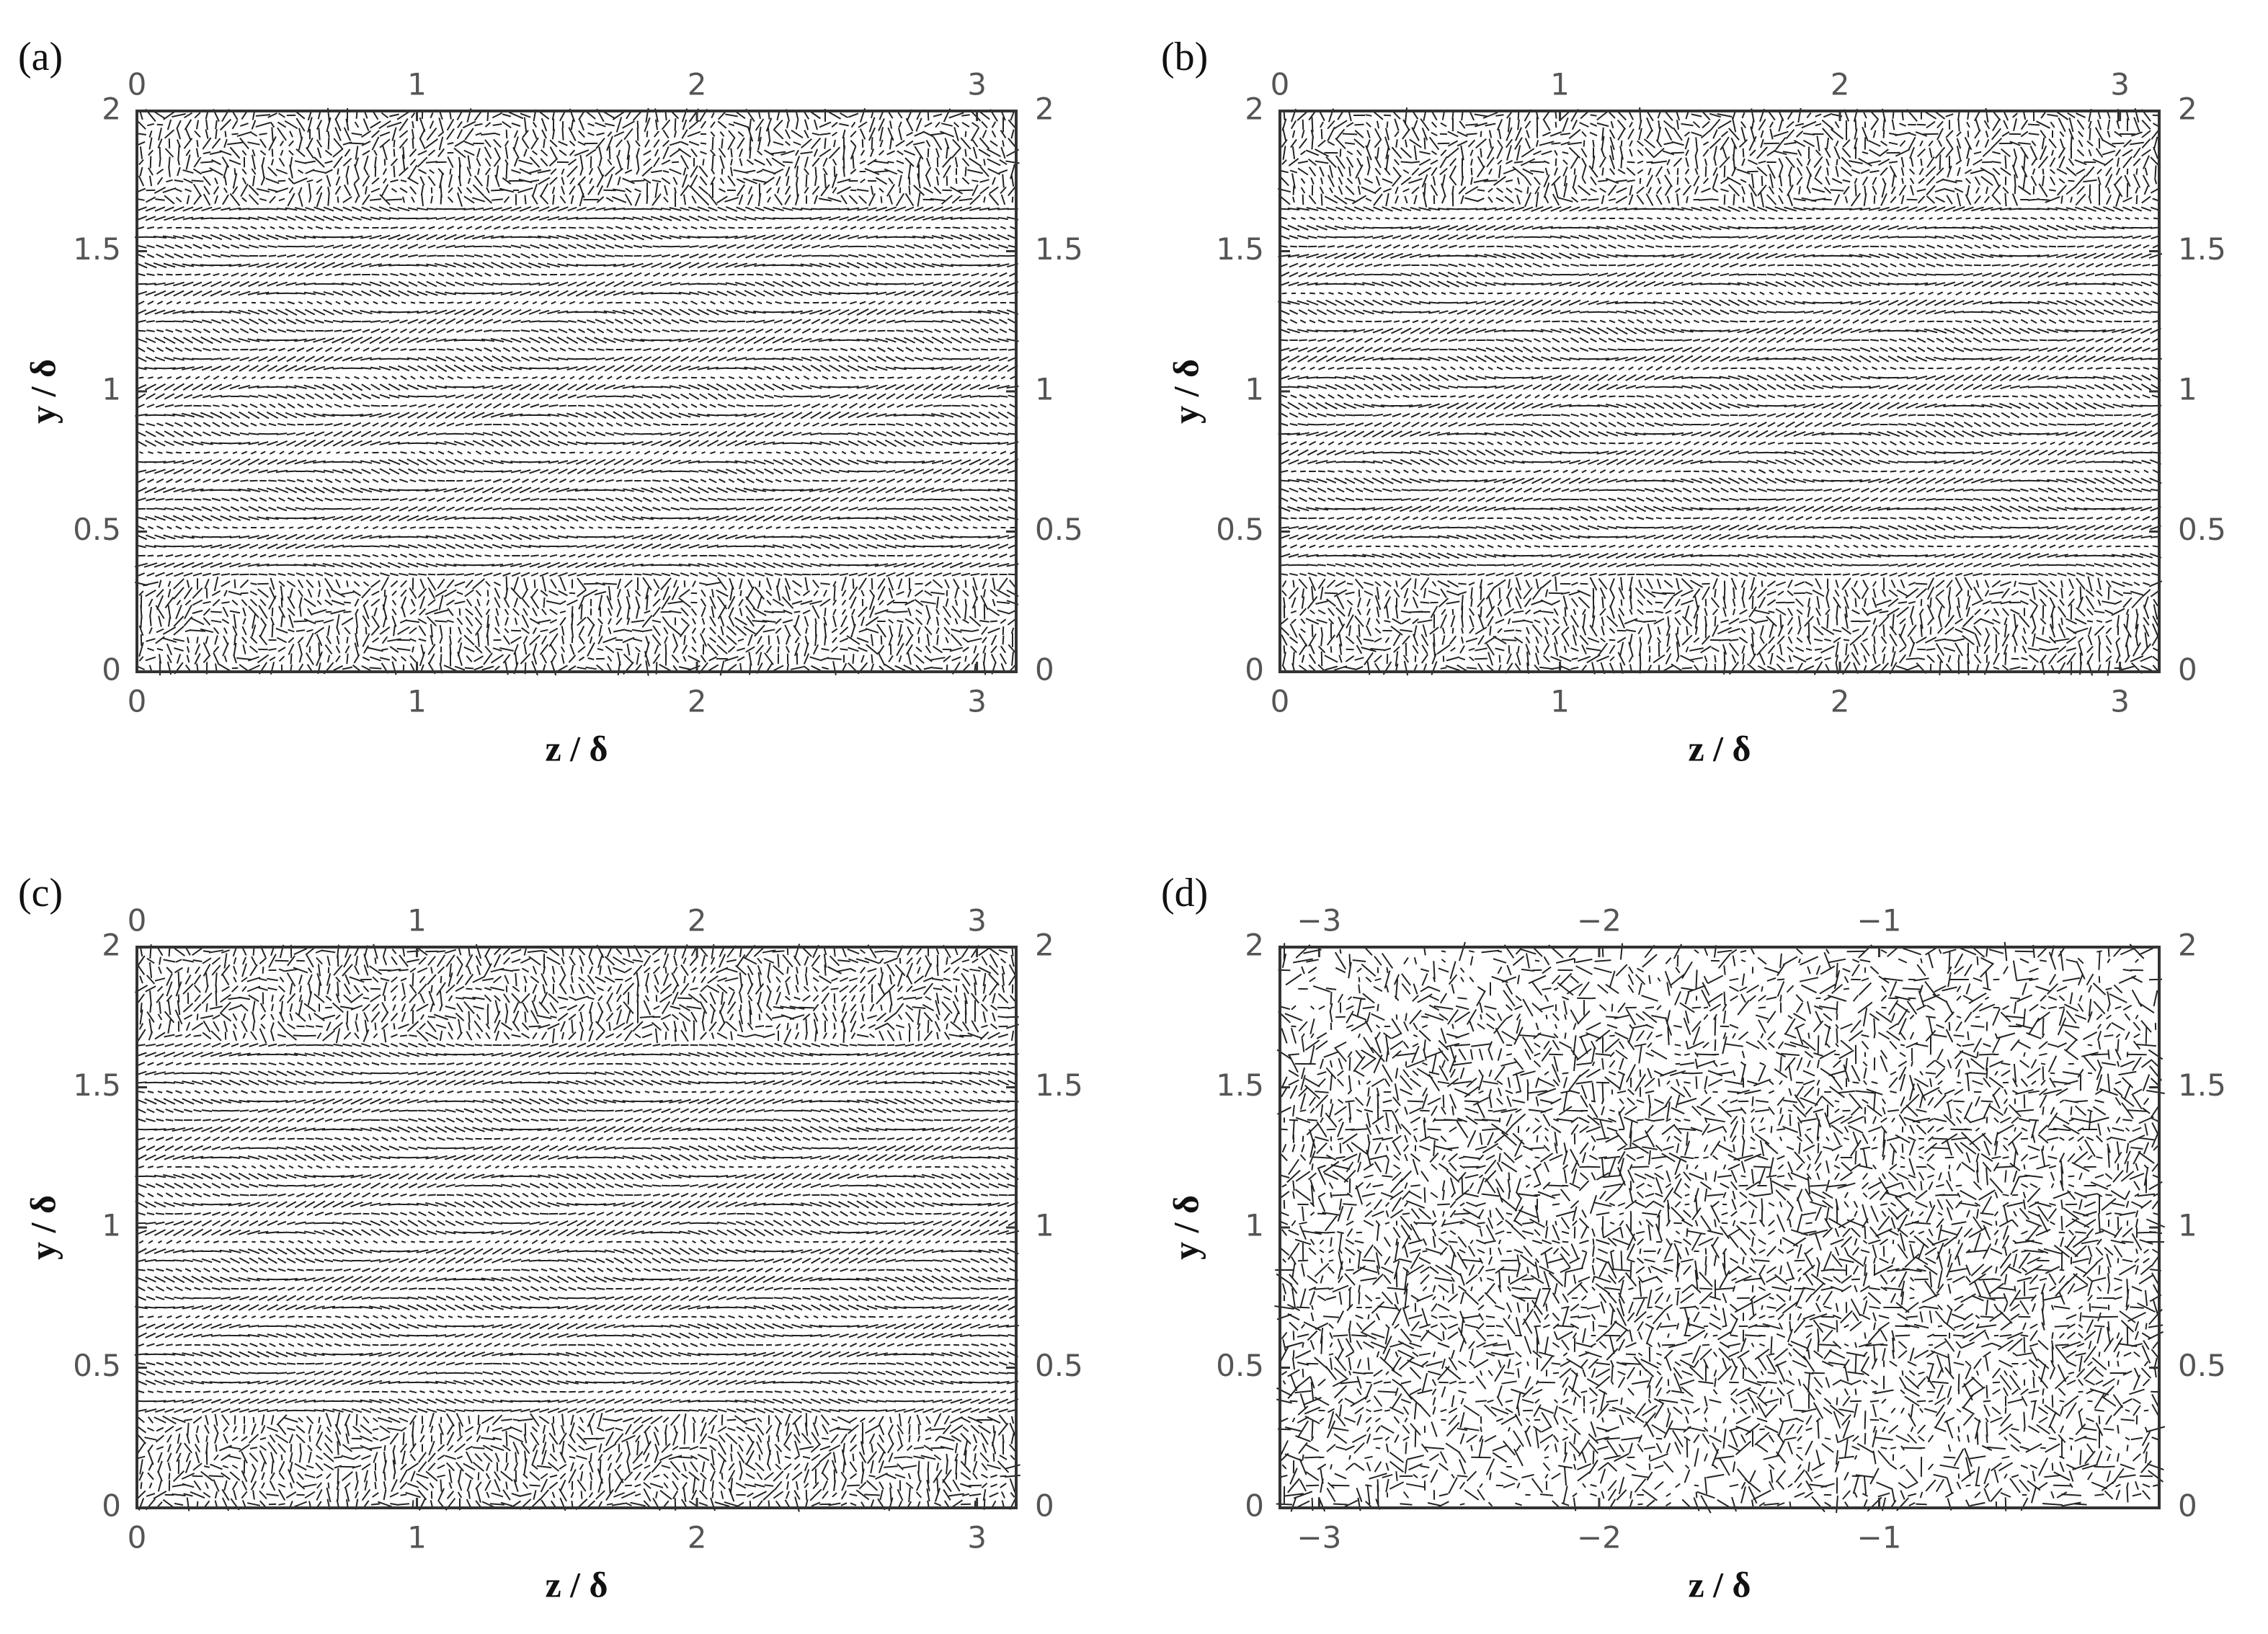  Describe the element at coordinates (1185, 57) in the screenshot. I see `panel-label: (b)` at that location.